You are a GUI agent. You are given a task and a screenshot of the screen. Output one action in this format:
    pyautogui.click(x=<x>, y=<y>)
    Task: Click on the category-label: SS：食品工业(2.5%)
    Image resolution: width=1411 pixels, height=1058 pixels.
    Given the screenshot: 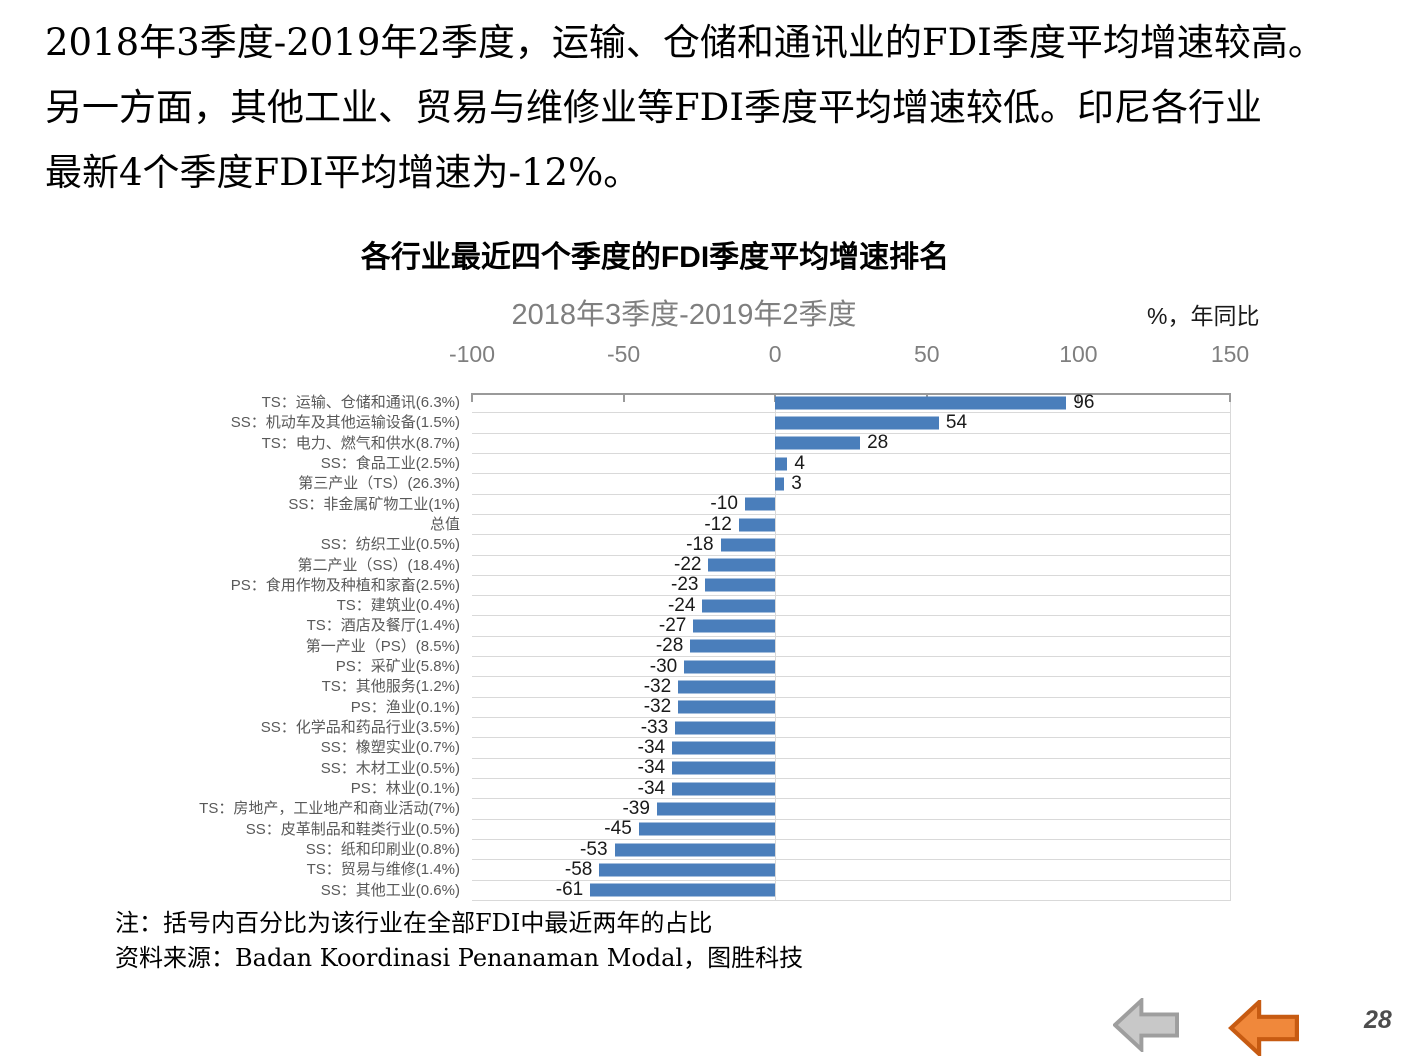 What is the action you would take?
    pyautogui.click(x=390, y=463)
    